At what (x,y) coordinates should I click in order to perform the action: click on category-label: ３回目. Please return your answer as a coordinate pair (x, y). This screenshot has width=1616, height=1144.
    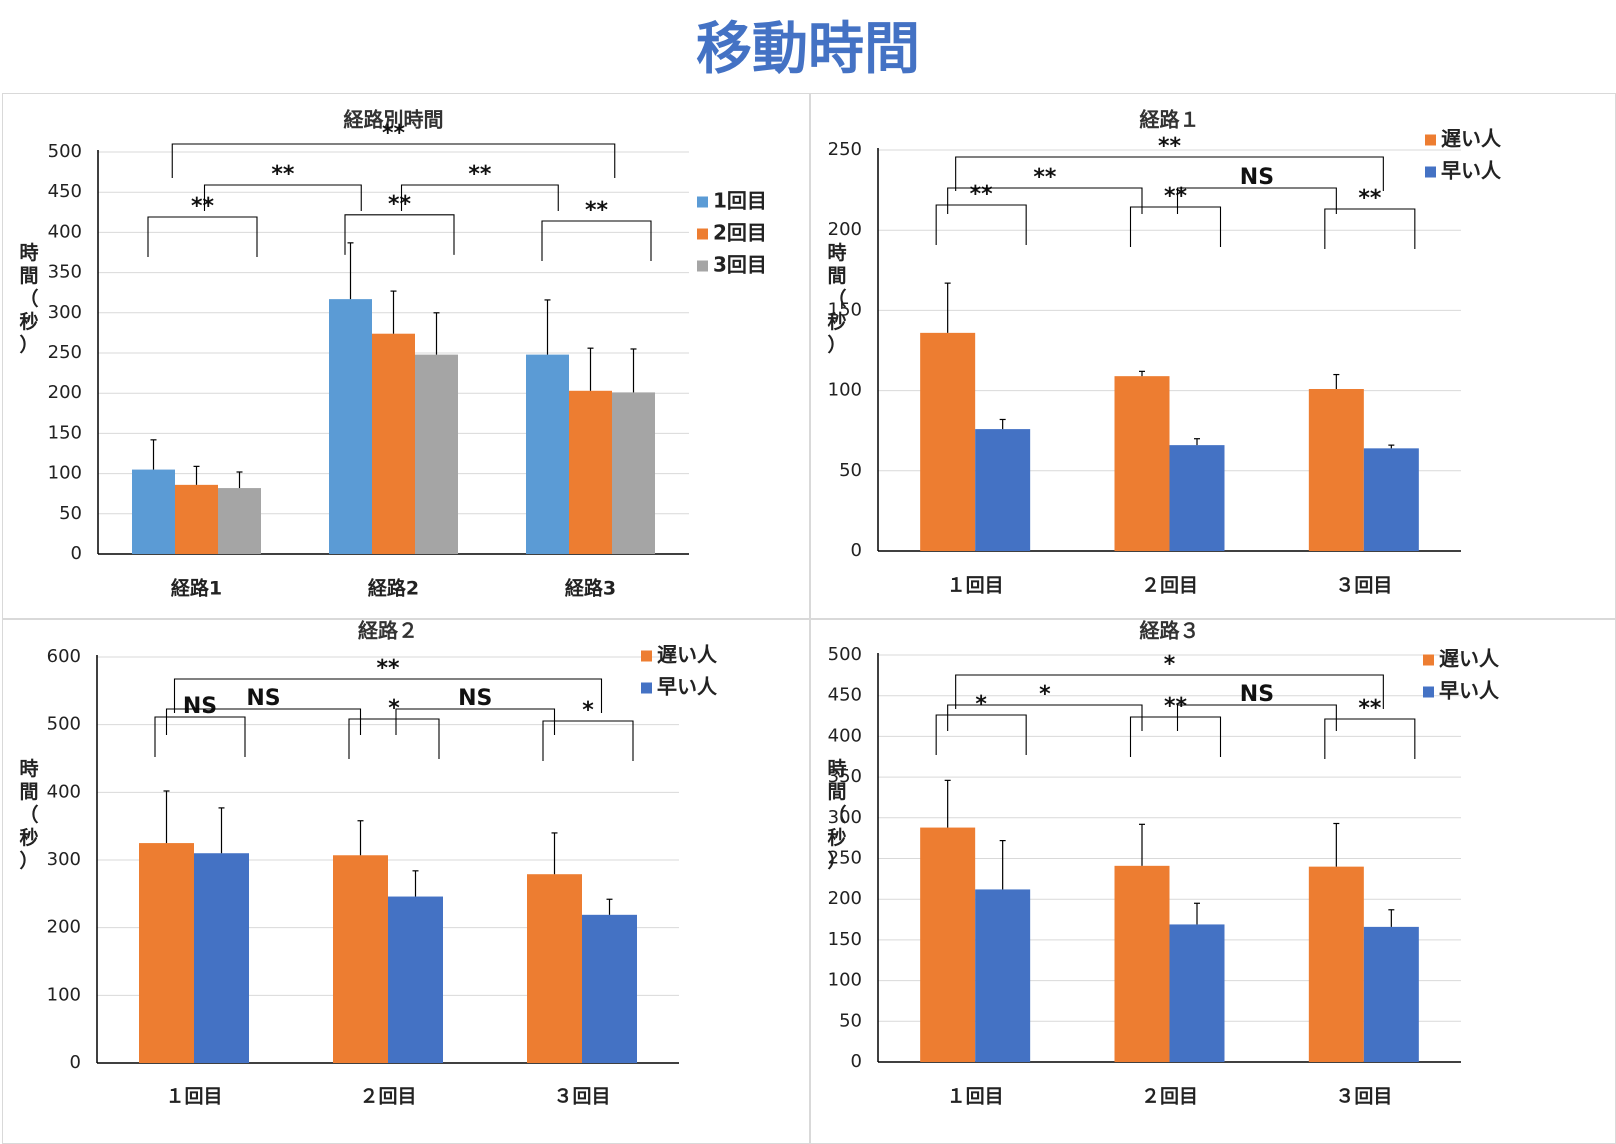
    Looking at the image, I should click on (1363, 1097).